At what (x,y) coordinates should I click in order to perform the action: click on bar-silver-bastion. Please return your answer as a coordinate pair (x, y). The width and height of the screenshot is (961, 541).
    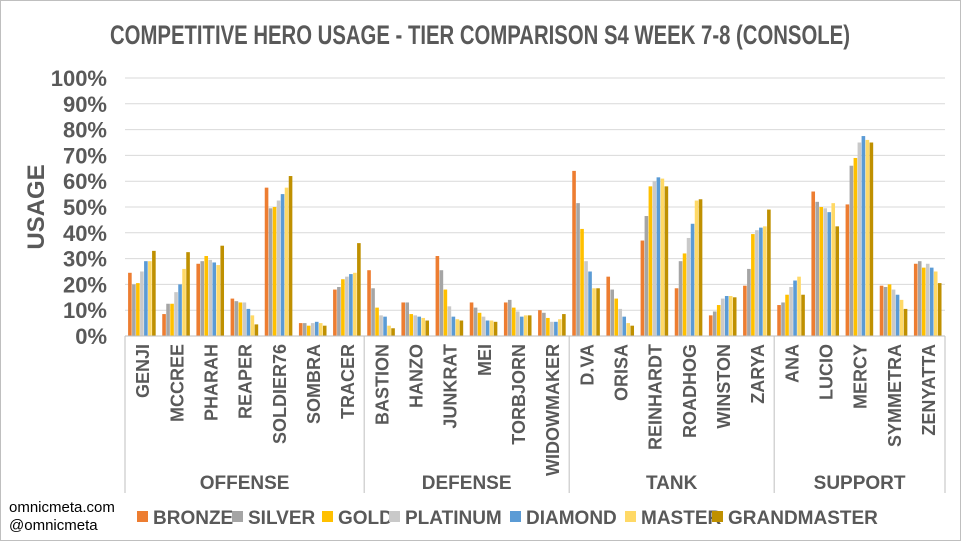
    Looking at the image, I should click on (373, 312).